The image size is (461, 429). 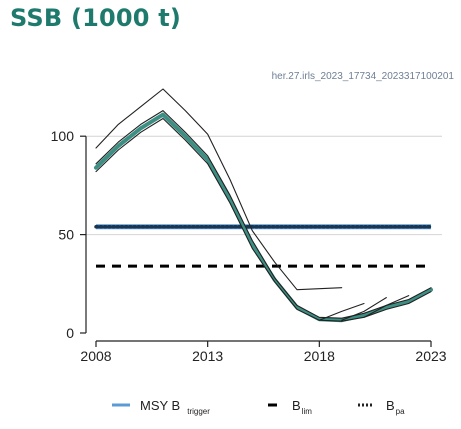 I want to click on y-tick-label-0: 0, so click(x=70, y=333).